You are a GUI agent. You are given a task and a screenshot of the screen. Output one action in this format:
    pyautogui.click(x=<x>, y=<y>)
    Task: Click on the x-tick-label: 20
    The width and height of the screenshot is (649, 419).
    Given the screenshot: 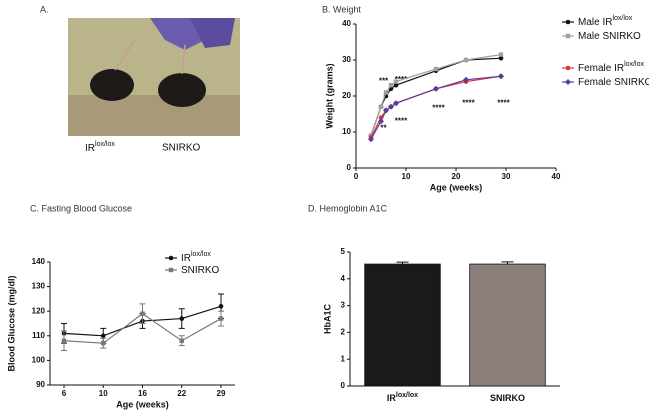 What is the action you would take?
    pyautogui.click(x=456, y=176)
    